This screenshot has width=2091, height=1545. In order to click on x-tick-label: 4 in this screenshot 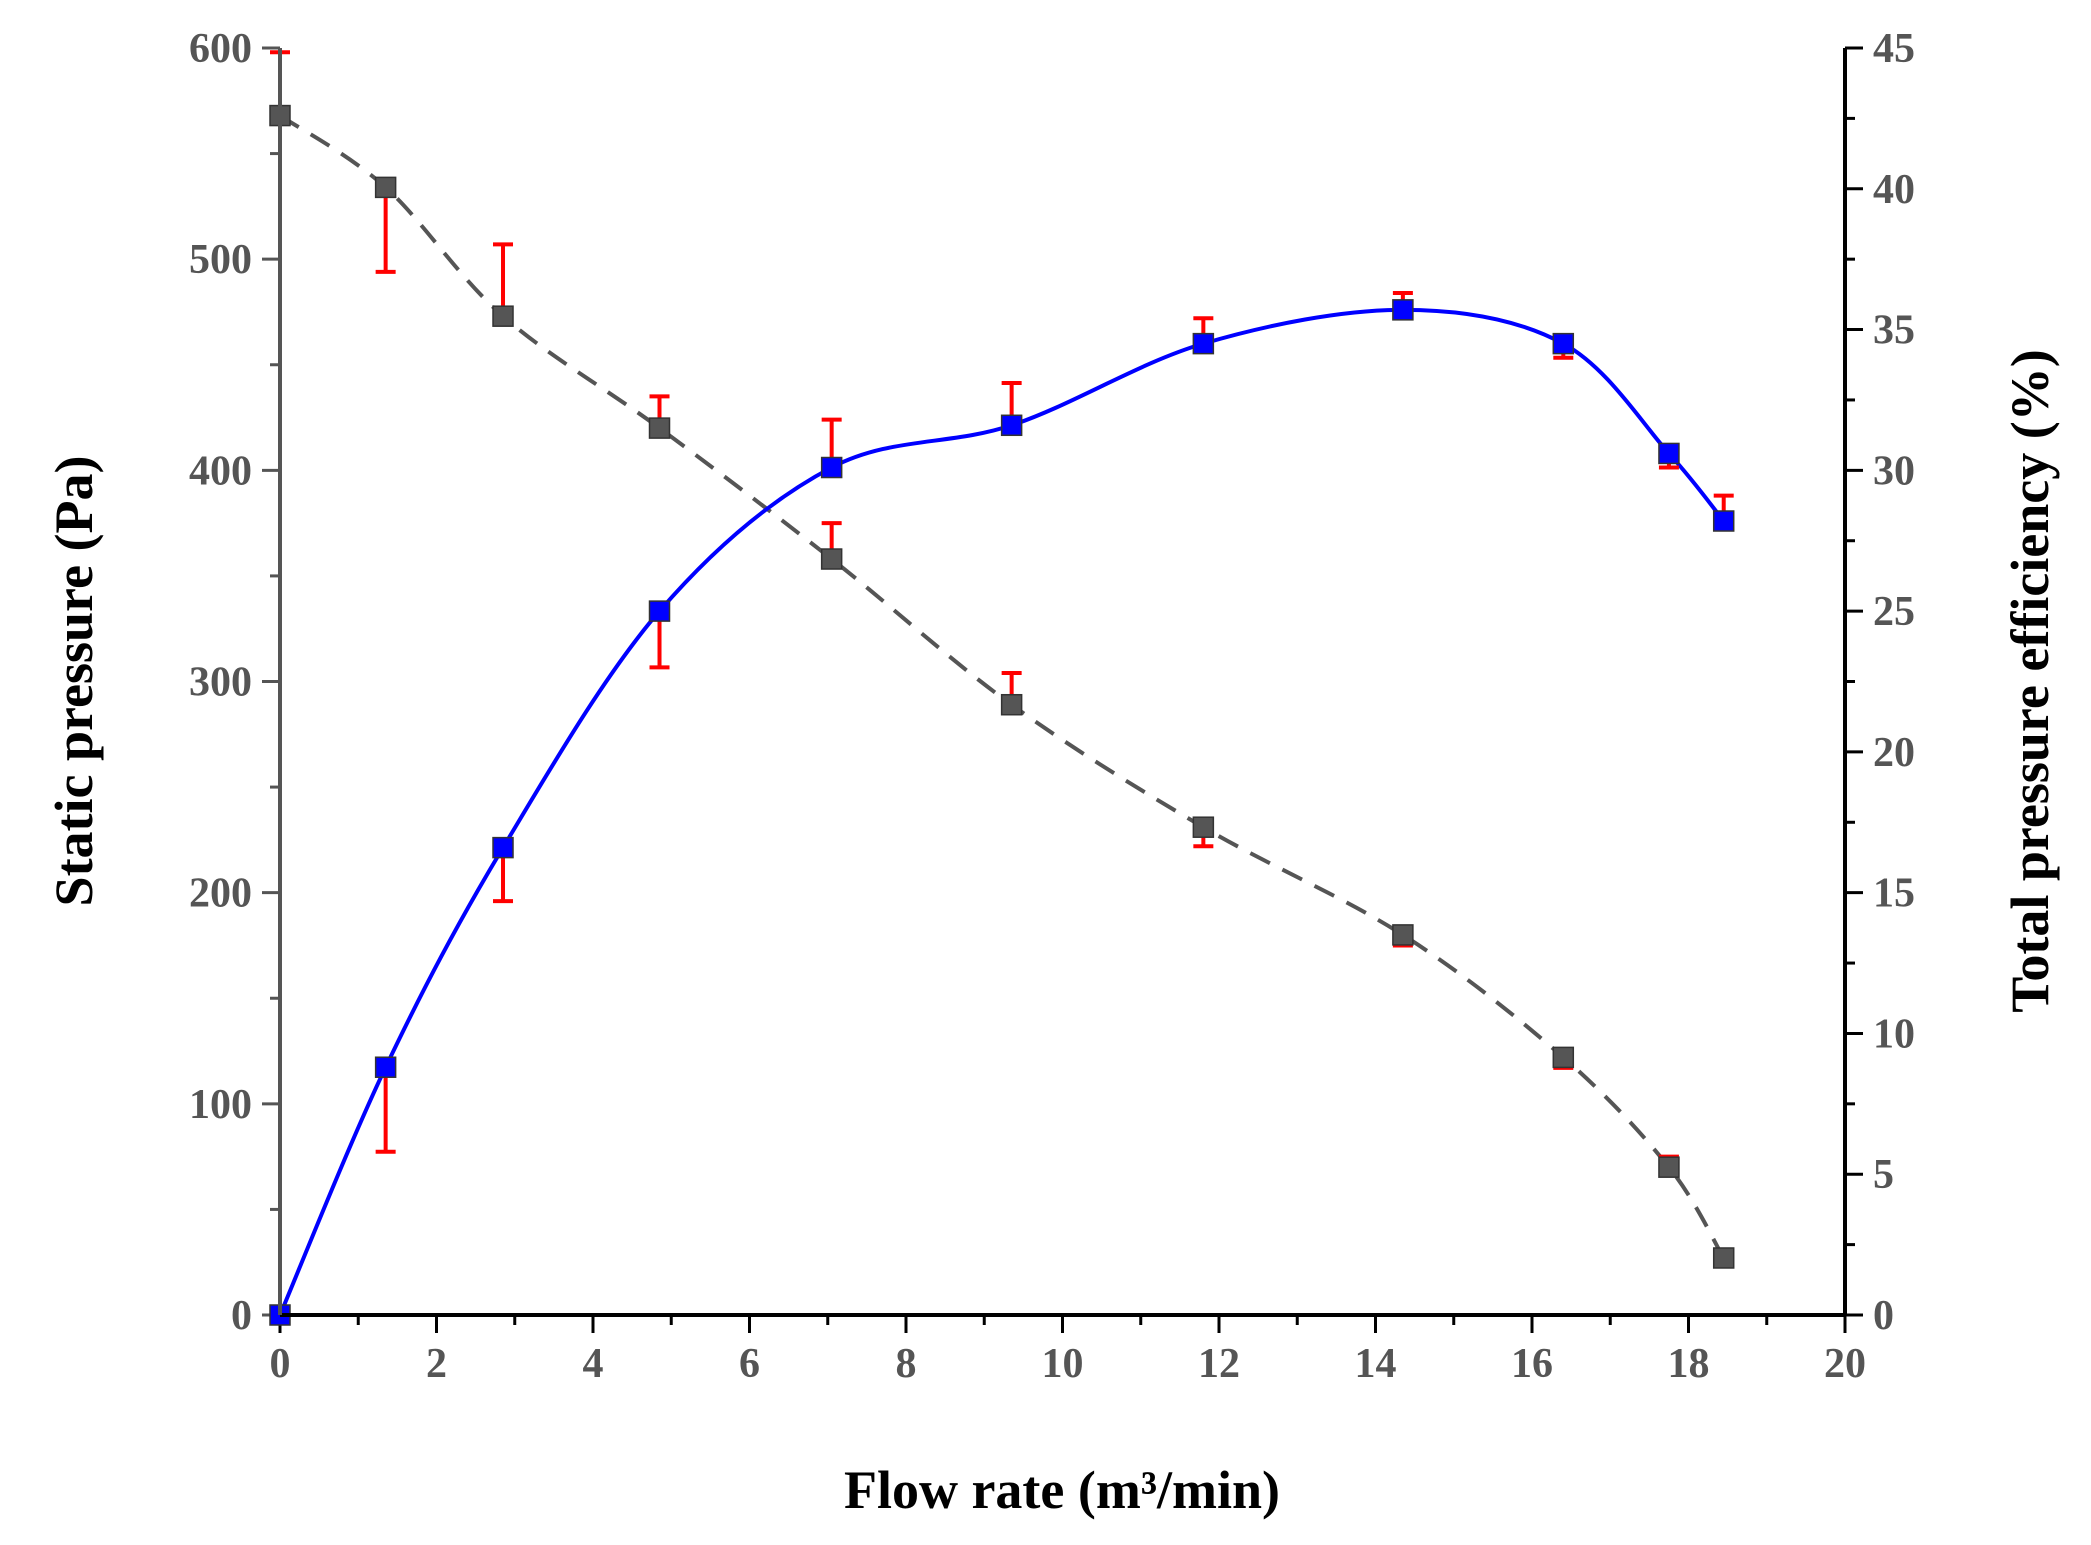, I will do `click(593, 1364)`.